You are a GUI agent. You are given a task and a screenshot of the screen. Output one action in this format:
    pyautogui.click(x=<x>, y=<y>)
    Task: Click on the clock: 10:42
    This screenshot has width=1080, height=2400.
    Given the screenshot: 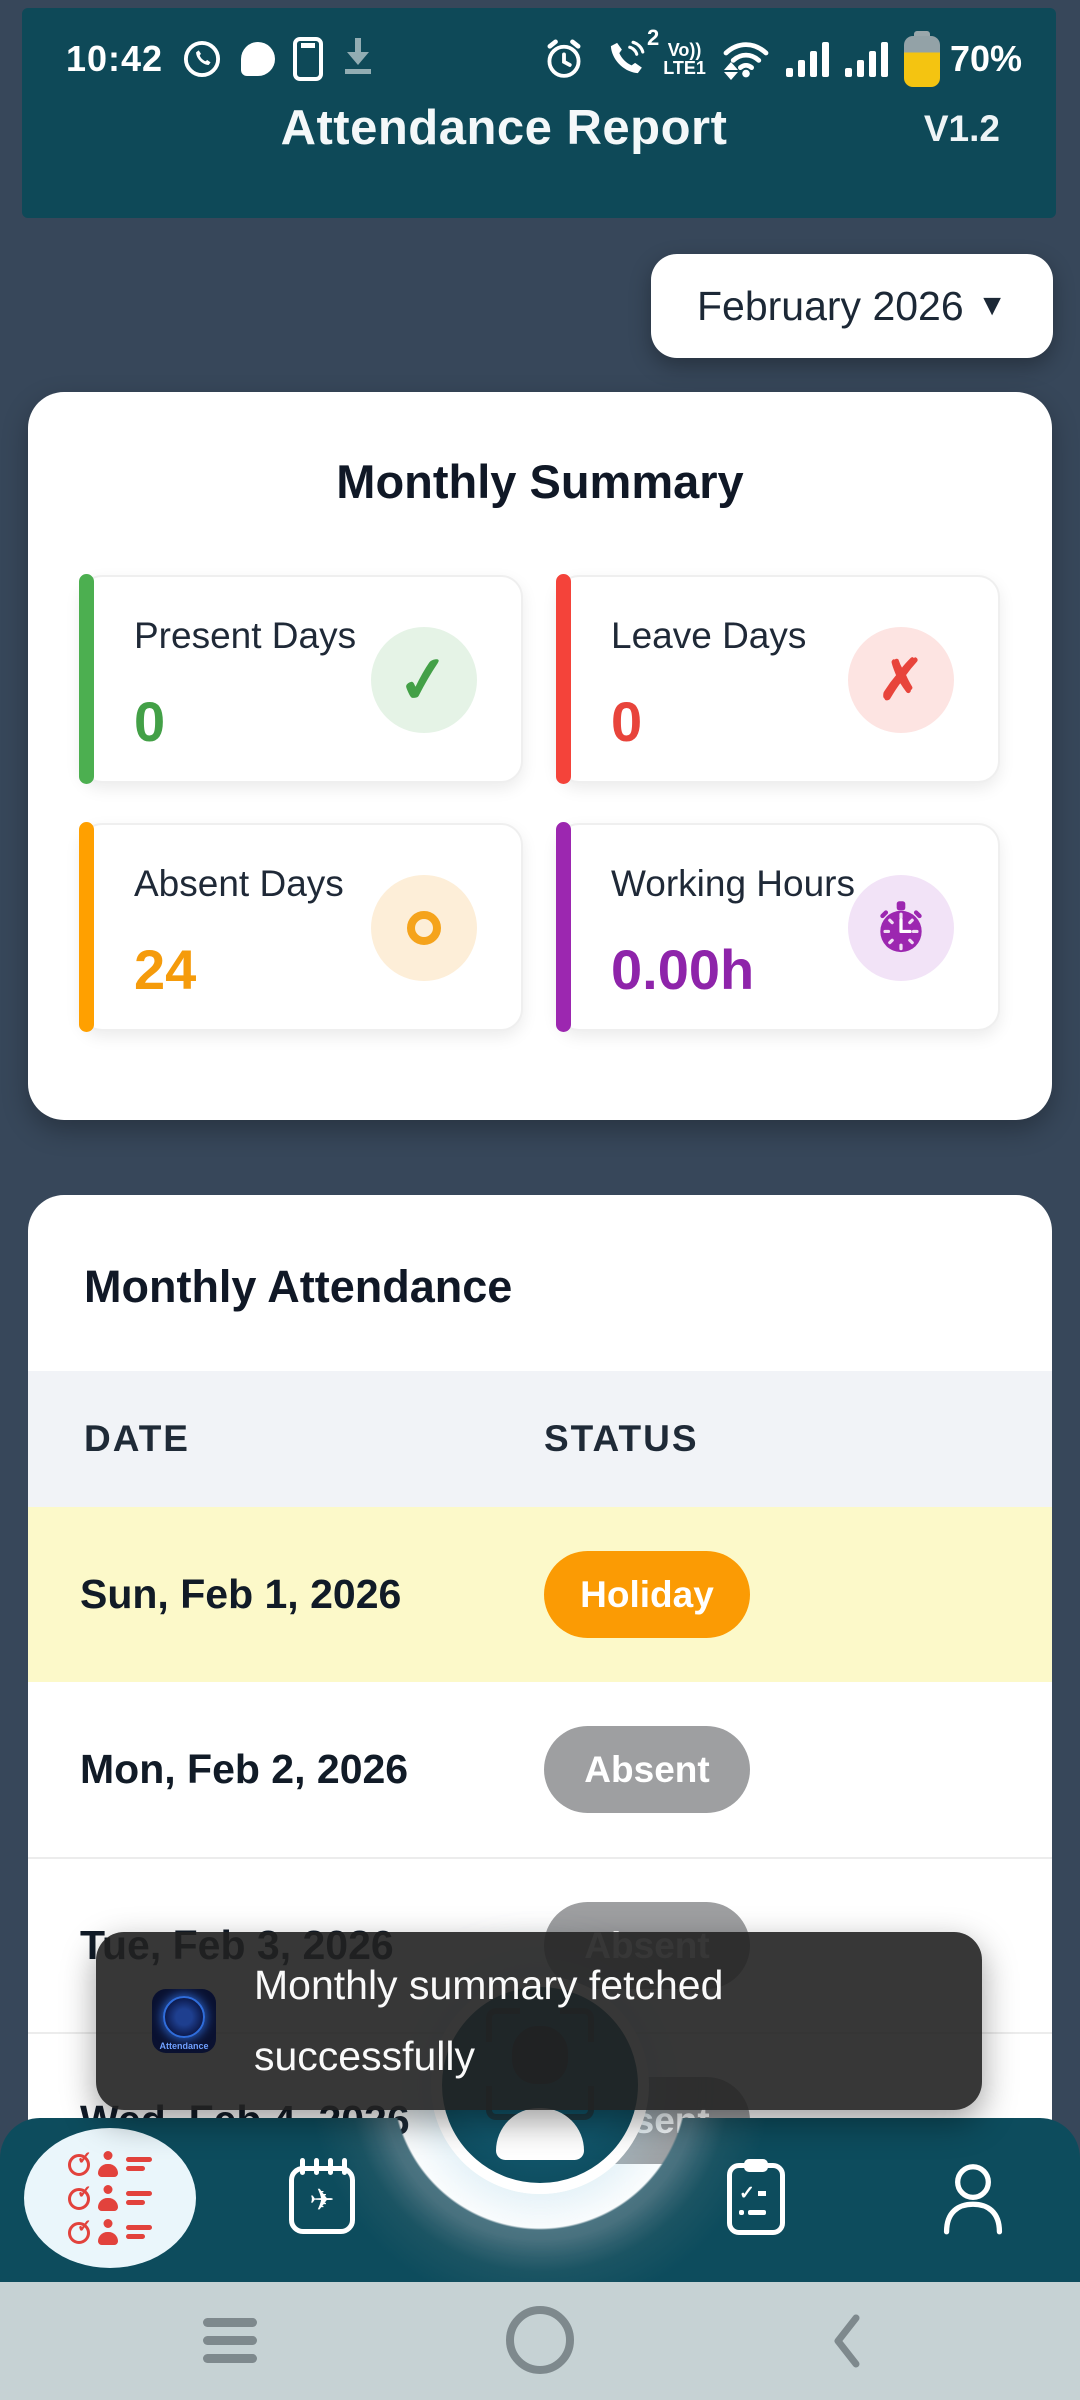 What is the action you would take?
    pyautogui.click(x=115, y=58)
    